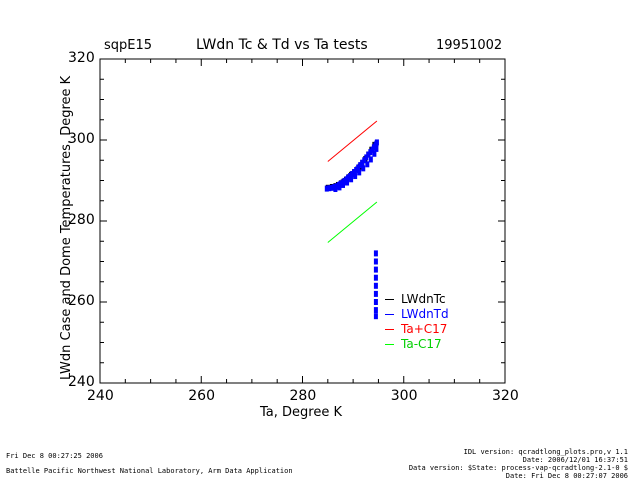 This screenshot has width=640, height=480. What do you see at coordinates (423, 299) in the screenshot?
I see `legend-label-lwdntc: LWdnTc` at bounding box center [423, 299].